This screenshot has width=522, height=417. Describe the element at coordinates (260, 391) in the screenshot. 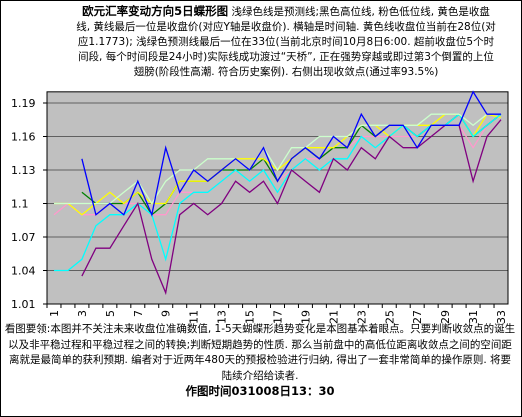

I see `footer-time: 作图时间031008日13：30` at that location.